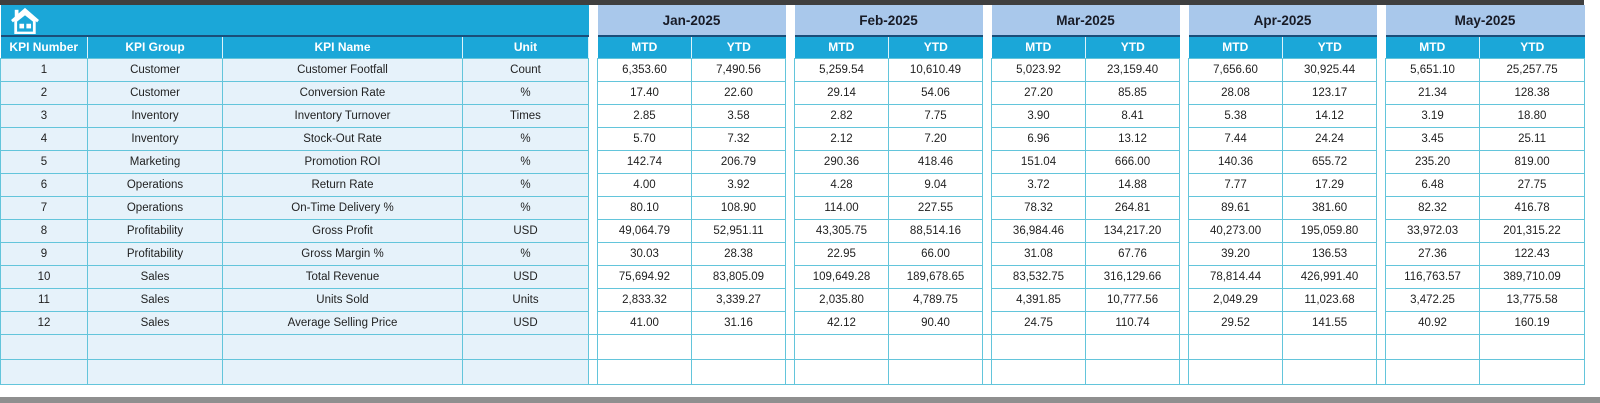 The height and width of the screenshot is (403, 1600). Describe the element at coordinates (1532, 92) in the screenshot. I see `cell-value: 128.38` at that location.